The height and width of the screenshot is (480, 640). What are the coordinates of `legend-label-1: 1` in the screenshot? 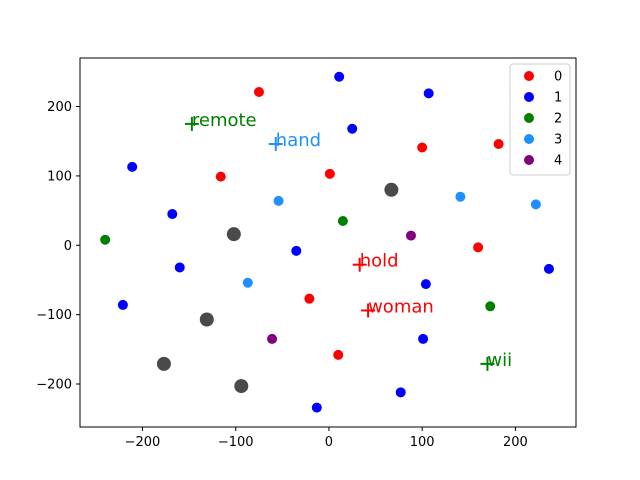 It's located at (558, 98).